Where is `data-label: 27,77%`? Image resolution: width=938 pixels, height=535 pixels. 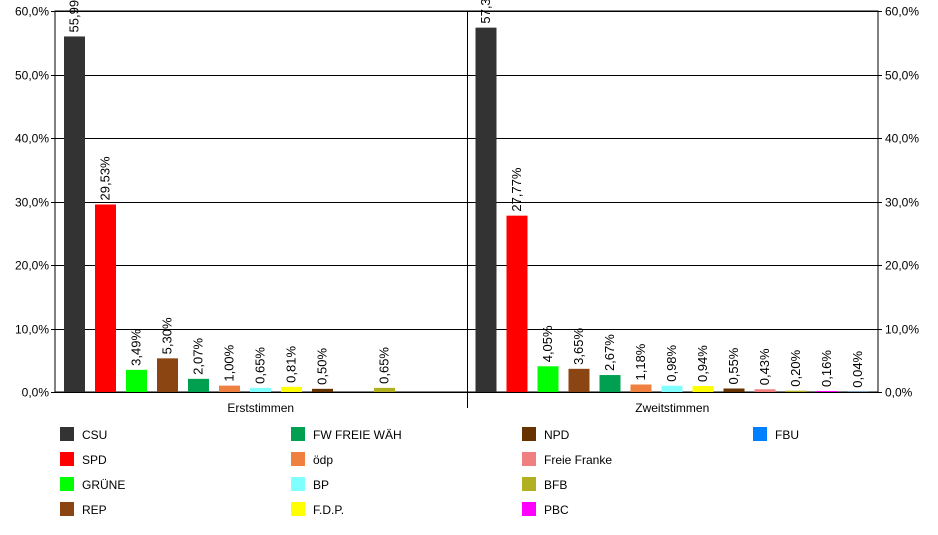
data-label: 27,77% is located at coordinates (516, 189).